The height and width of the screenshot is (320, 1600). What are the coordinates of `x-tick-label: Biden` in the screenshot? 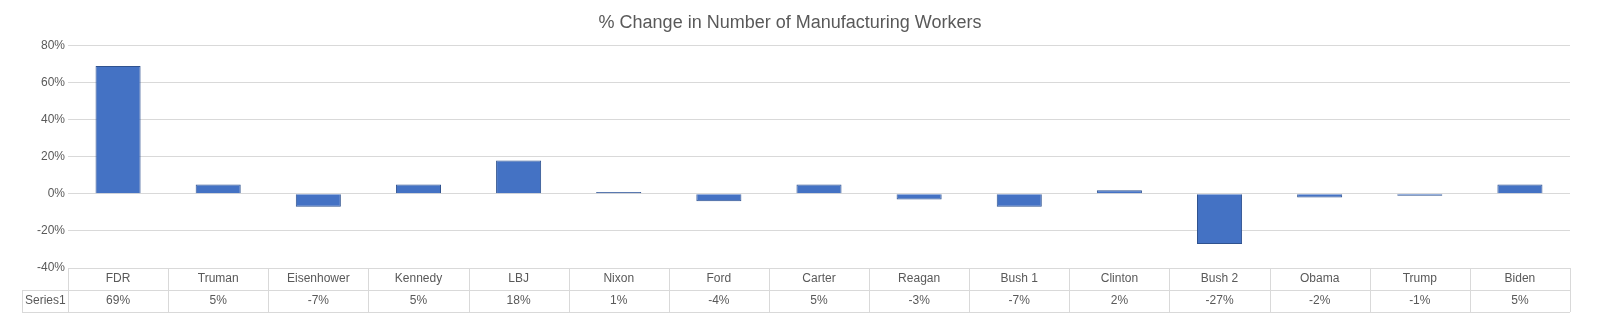 It's located at (1520, 278).